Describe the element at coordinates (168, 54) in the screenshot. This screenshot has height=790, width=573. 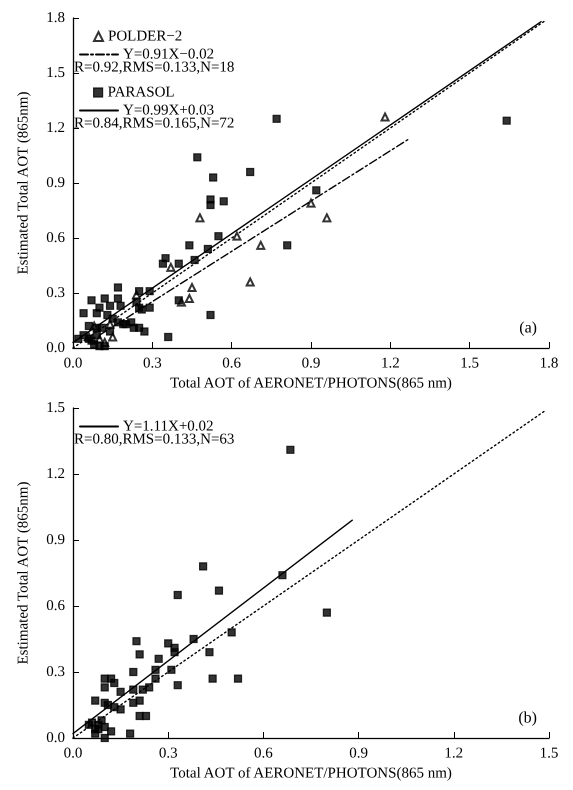
I see `legend-label: Y=0.91X−0.02` at that location.